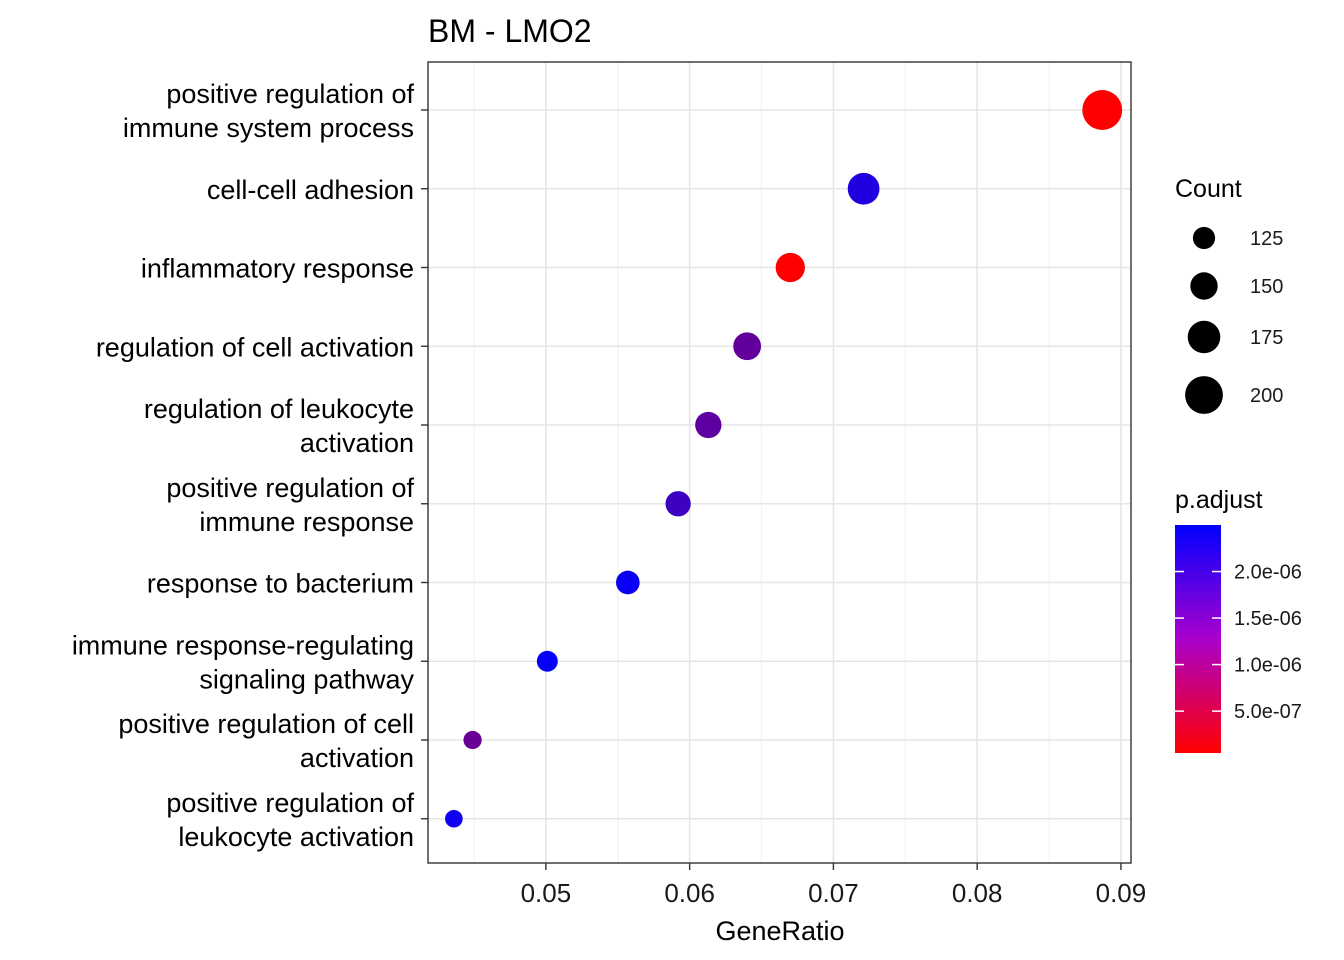  Describe the element at coordinates (279, 409) in the screenshot. I see `category-label: regulation of leukocyte` at that location.